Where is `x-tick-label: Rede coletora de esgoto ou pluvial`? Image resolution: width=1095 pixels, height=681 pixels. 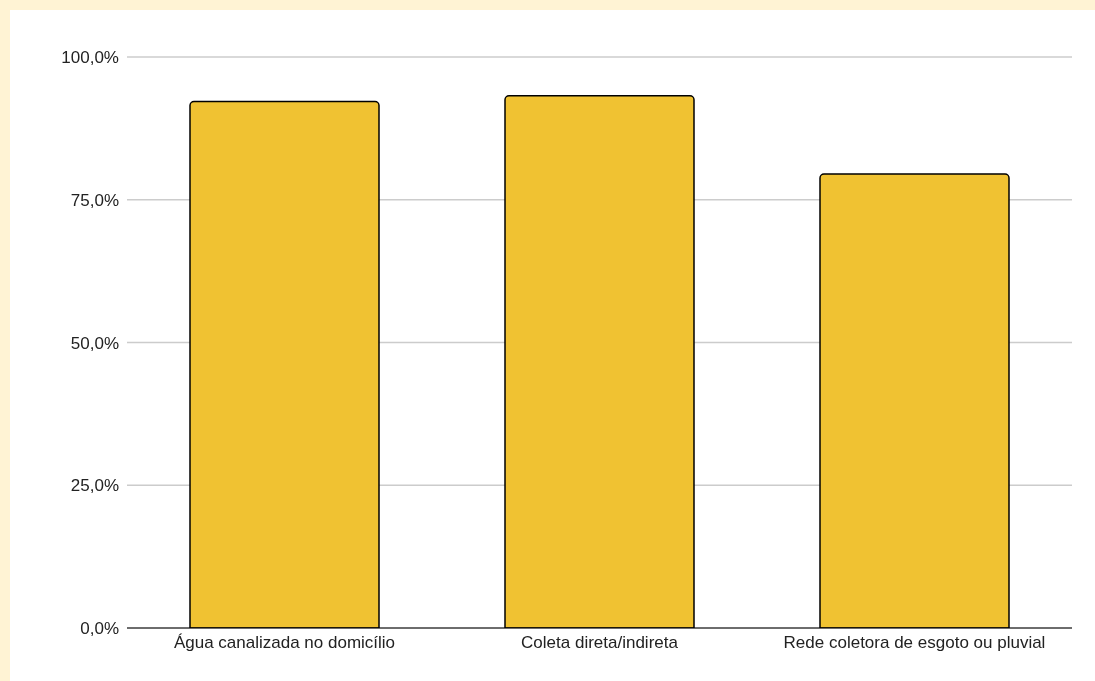
x-tick-label: Rede coletora de esgoto ou pluvial is located at coordinates (914, 643).